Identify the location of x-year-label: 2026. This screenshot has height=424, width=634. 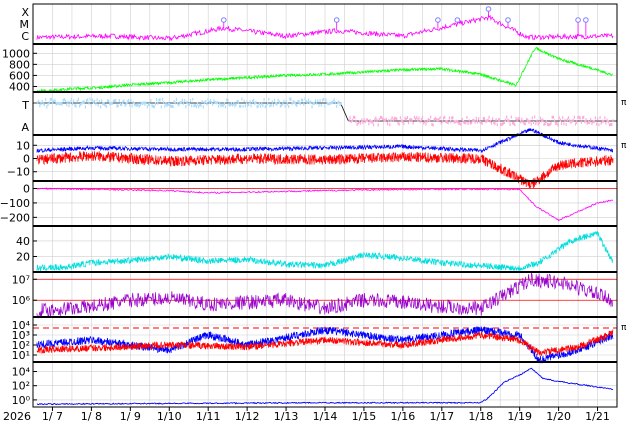
(17, 416).